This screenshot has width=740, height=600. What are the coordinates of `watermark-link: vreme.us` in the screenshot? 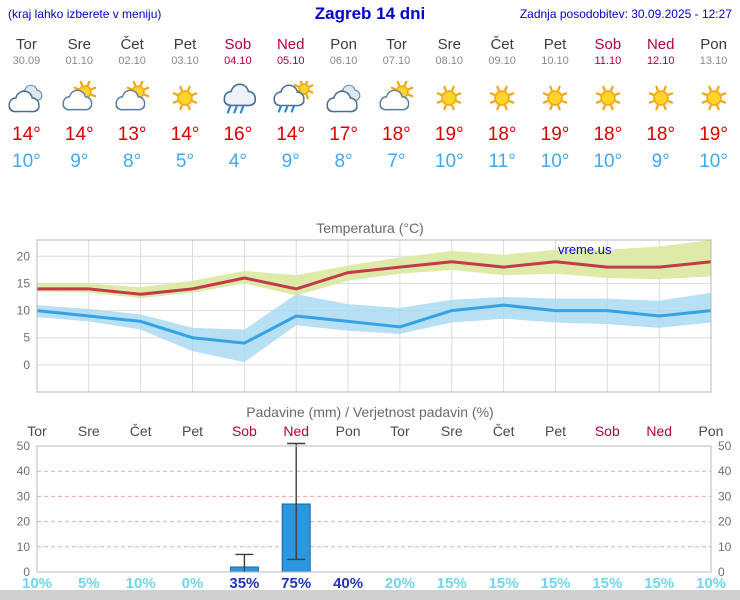 It's located at (585, 249).